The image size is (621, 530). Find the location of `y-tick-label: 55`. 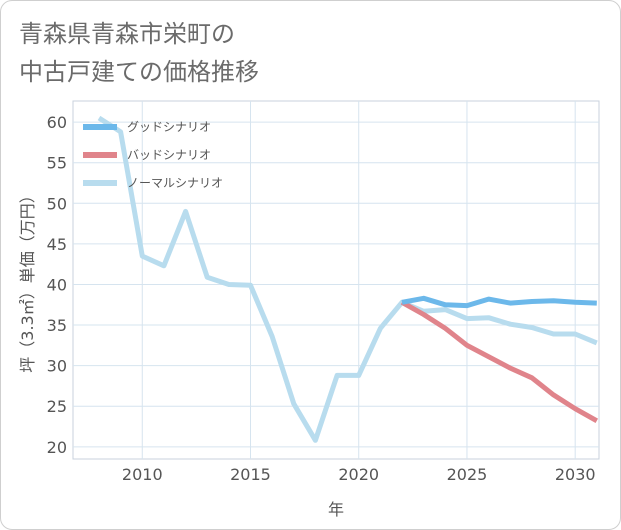

y-tick-label: 55 is located at coordinates (57, 163).